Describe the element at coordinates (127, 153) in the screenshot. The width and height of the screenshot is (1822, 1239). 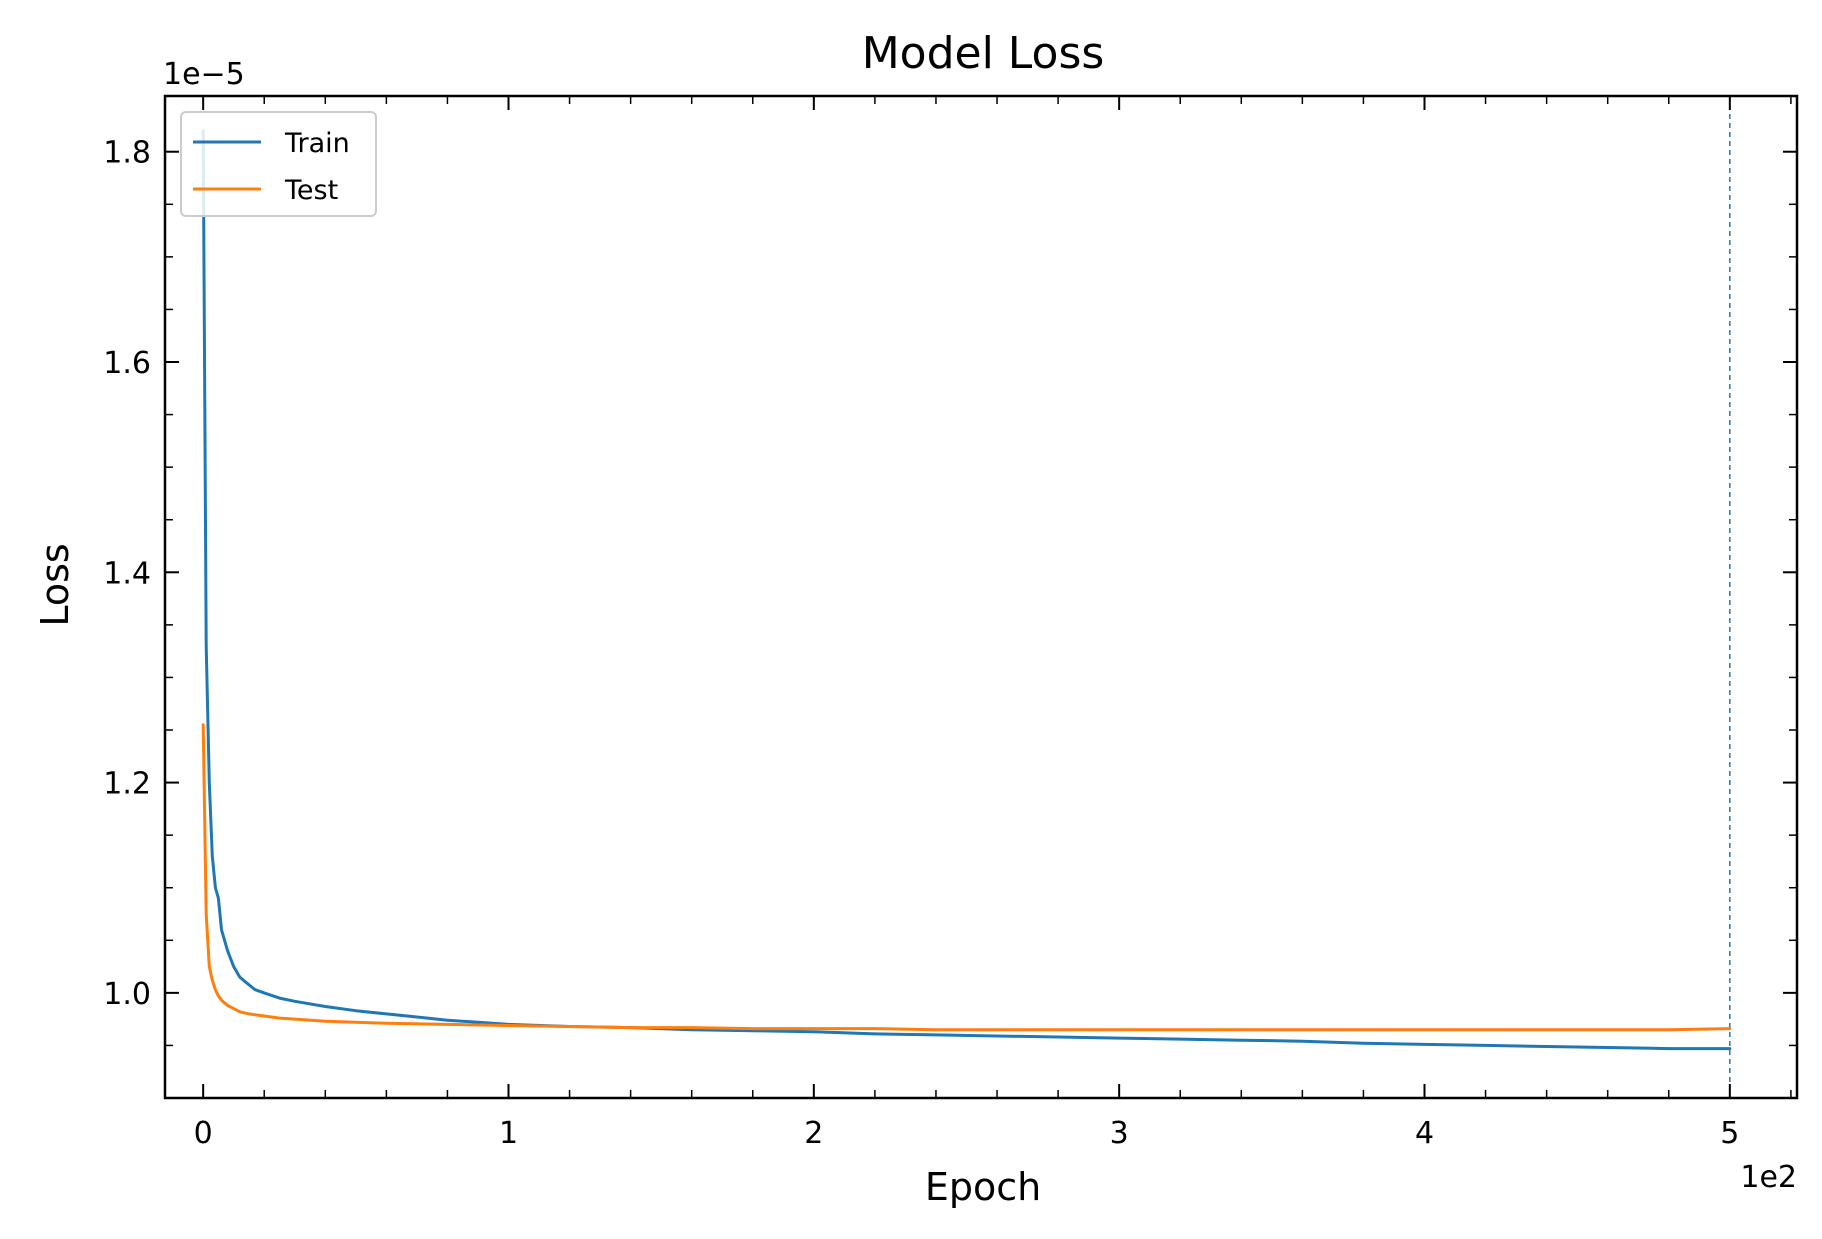
I see `y-tick-label: 1.8` at that location.